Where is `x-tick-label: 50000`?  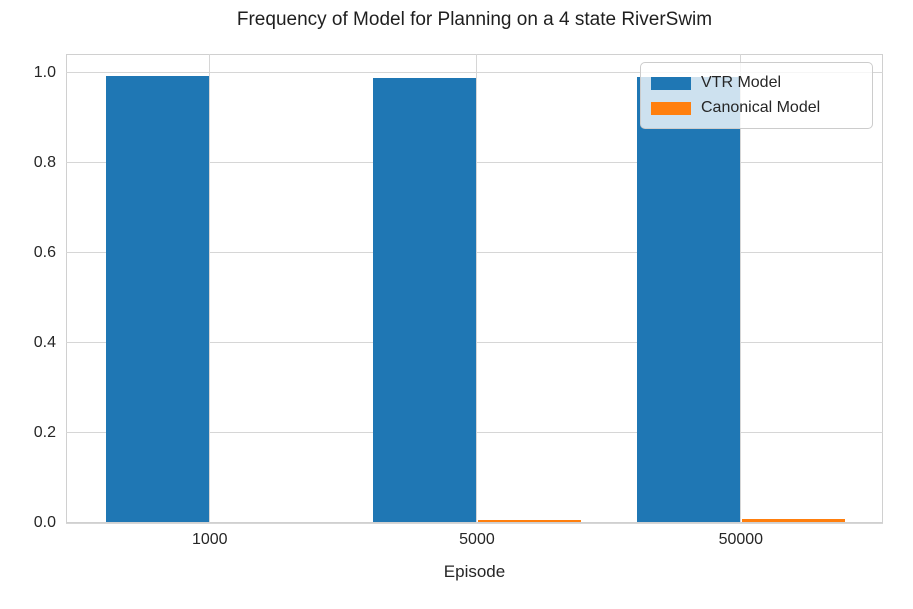
x-tick-label: 50000 is located at coordinates (741, 539).